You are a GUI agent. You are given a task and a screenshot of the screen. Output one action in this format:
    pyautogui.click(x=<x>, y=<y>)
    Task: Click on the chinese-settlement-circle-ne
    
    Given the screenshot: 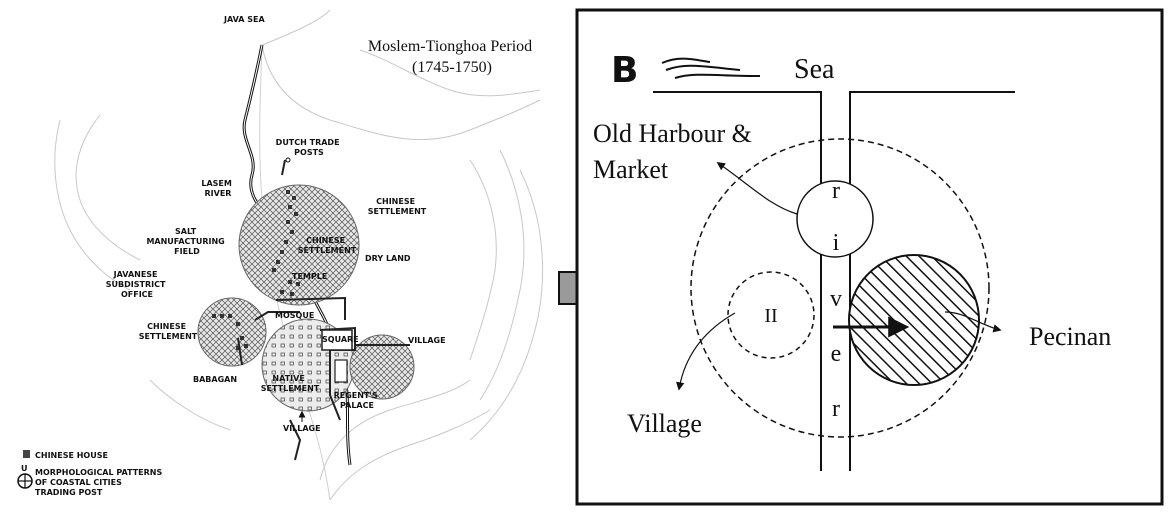 What is the action you would take?
    pyautogui.click(x=299, y=245)
    